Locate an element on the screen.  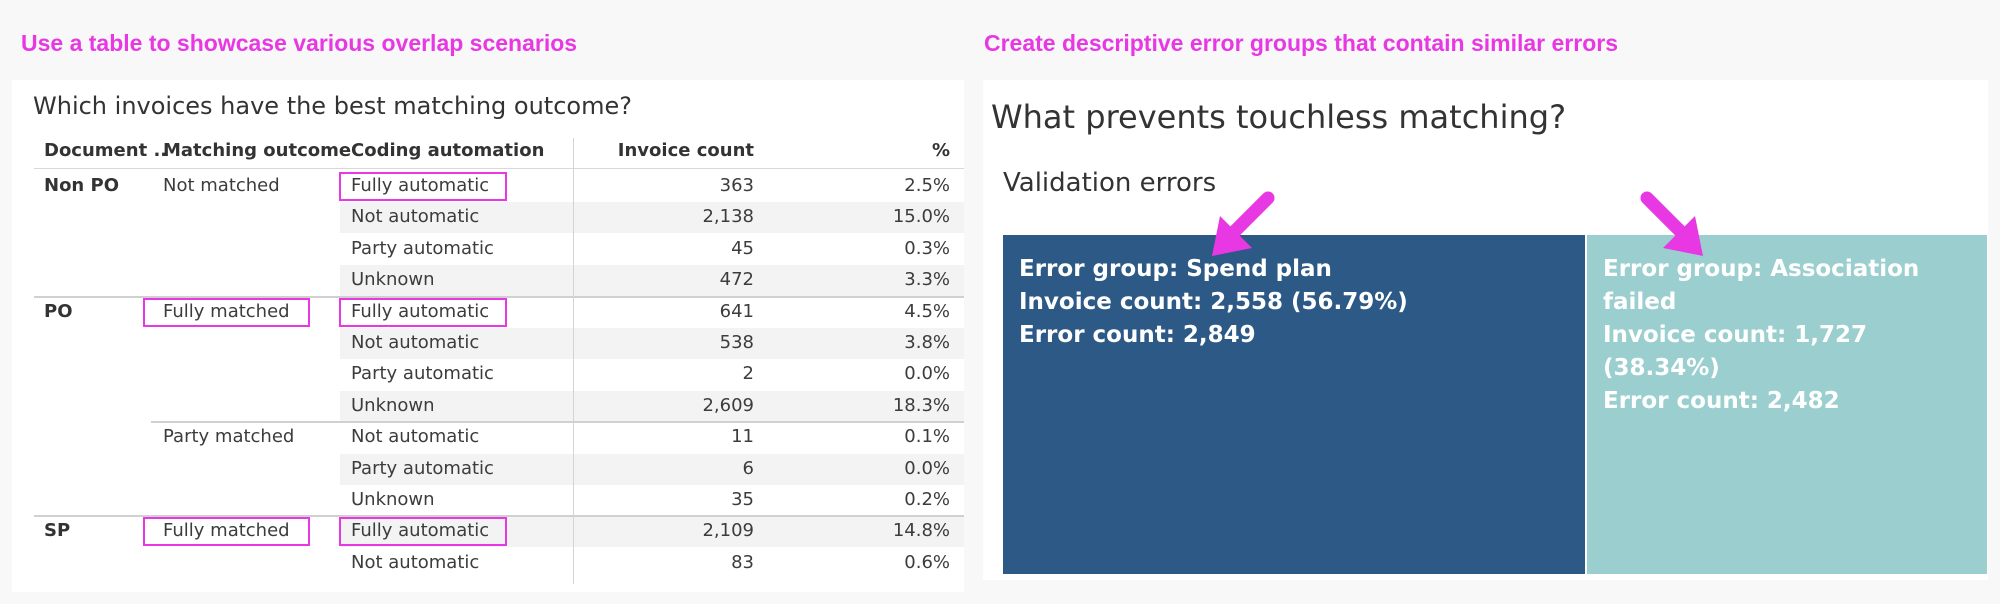
document-type-cell: Non PO is located at coordinates (82, 185).